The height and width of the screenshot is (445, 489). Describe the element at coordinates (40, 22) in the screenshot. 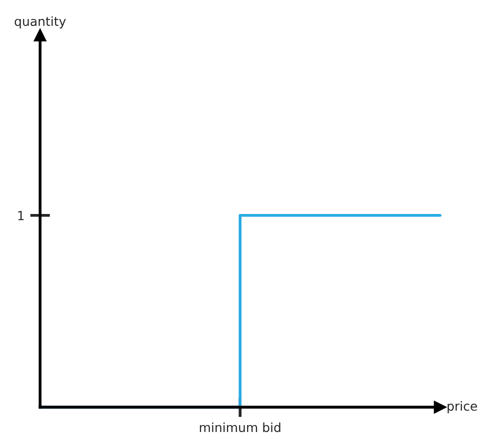

I see `text: quantity` at that location.